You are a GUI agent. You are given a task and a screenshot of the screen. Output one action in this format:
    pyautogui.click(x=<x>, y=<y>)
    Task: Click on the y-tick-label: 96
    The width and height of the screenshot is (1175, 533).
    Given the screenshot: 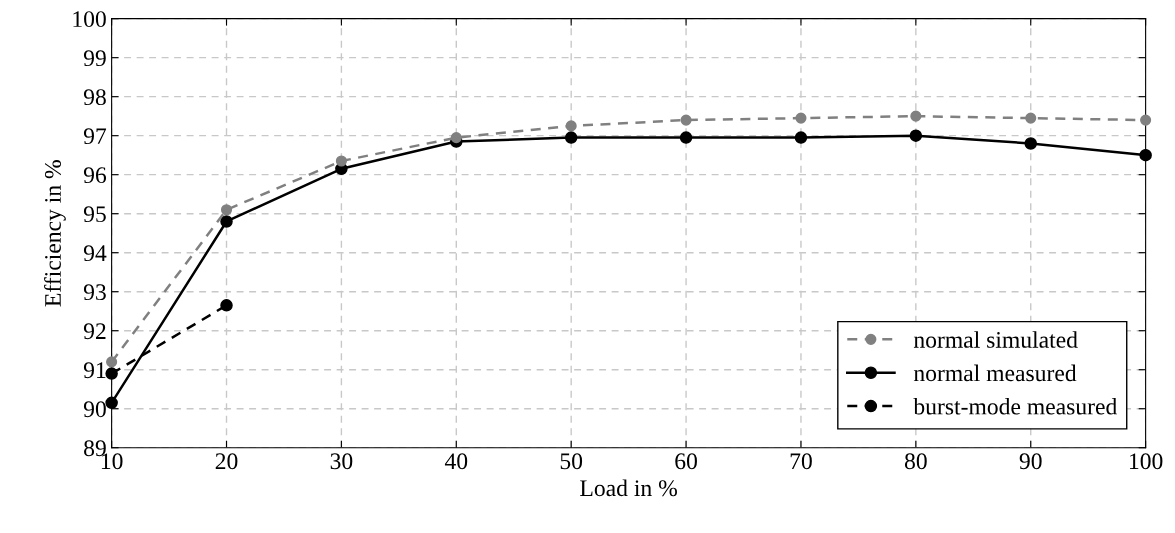 What is the action you would take?
    pyautogui.click(x=95, y=175)
    